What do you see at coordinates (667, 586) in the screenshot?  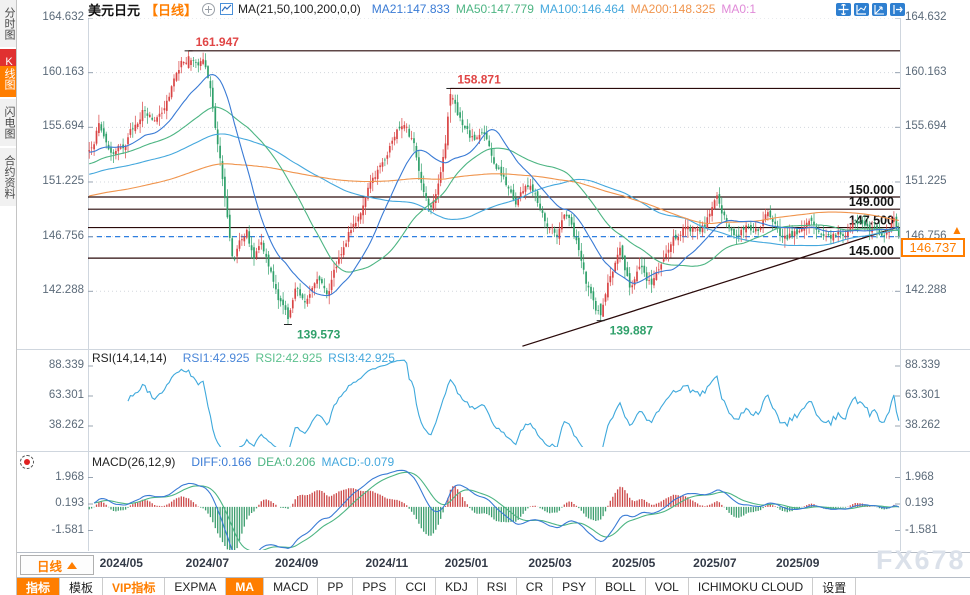 I see `toolbar-button-vol: VOL` at bounding box center [667, 586].